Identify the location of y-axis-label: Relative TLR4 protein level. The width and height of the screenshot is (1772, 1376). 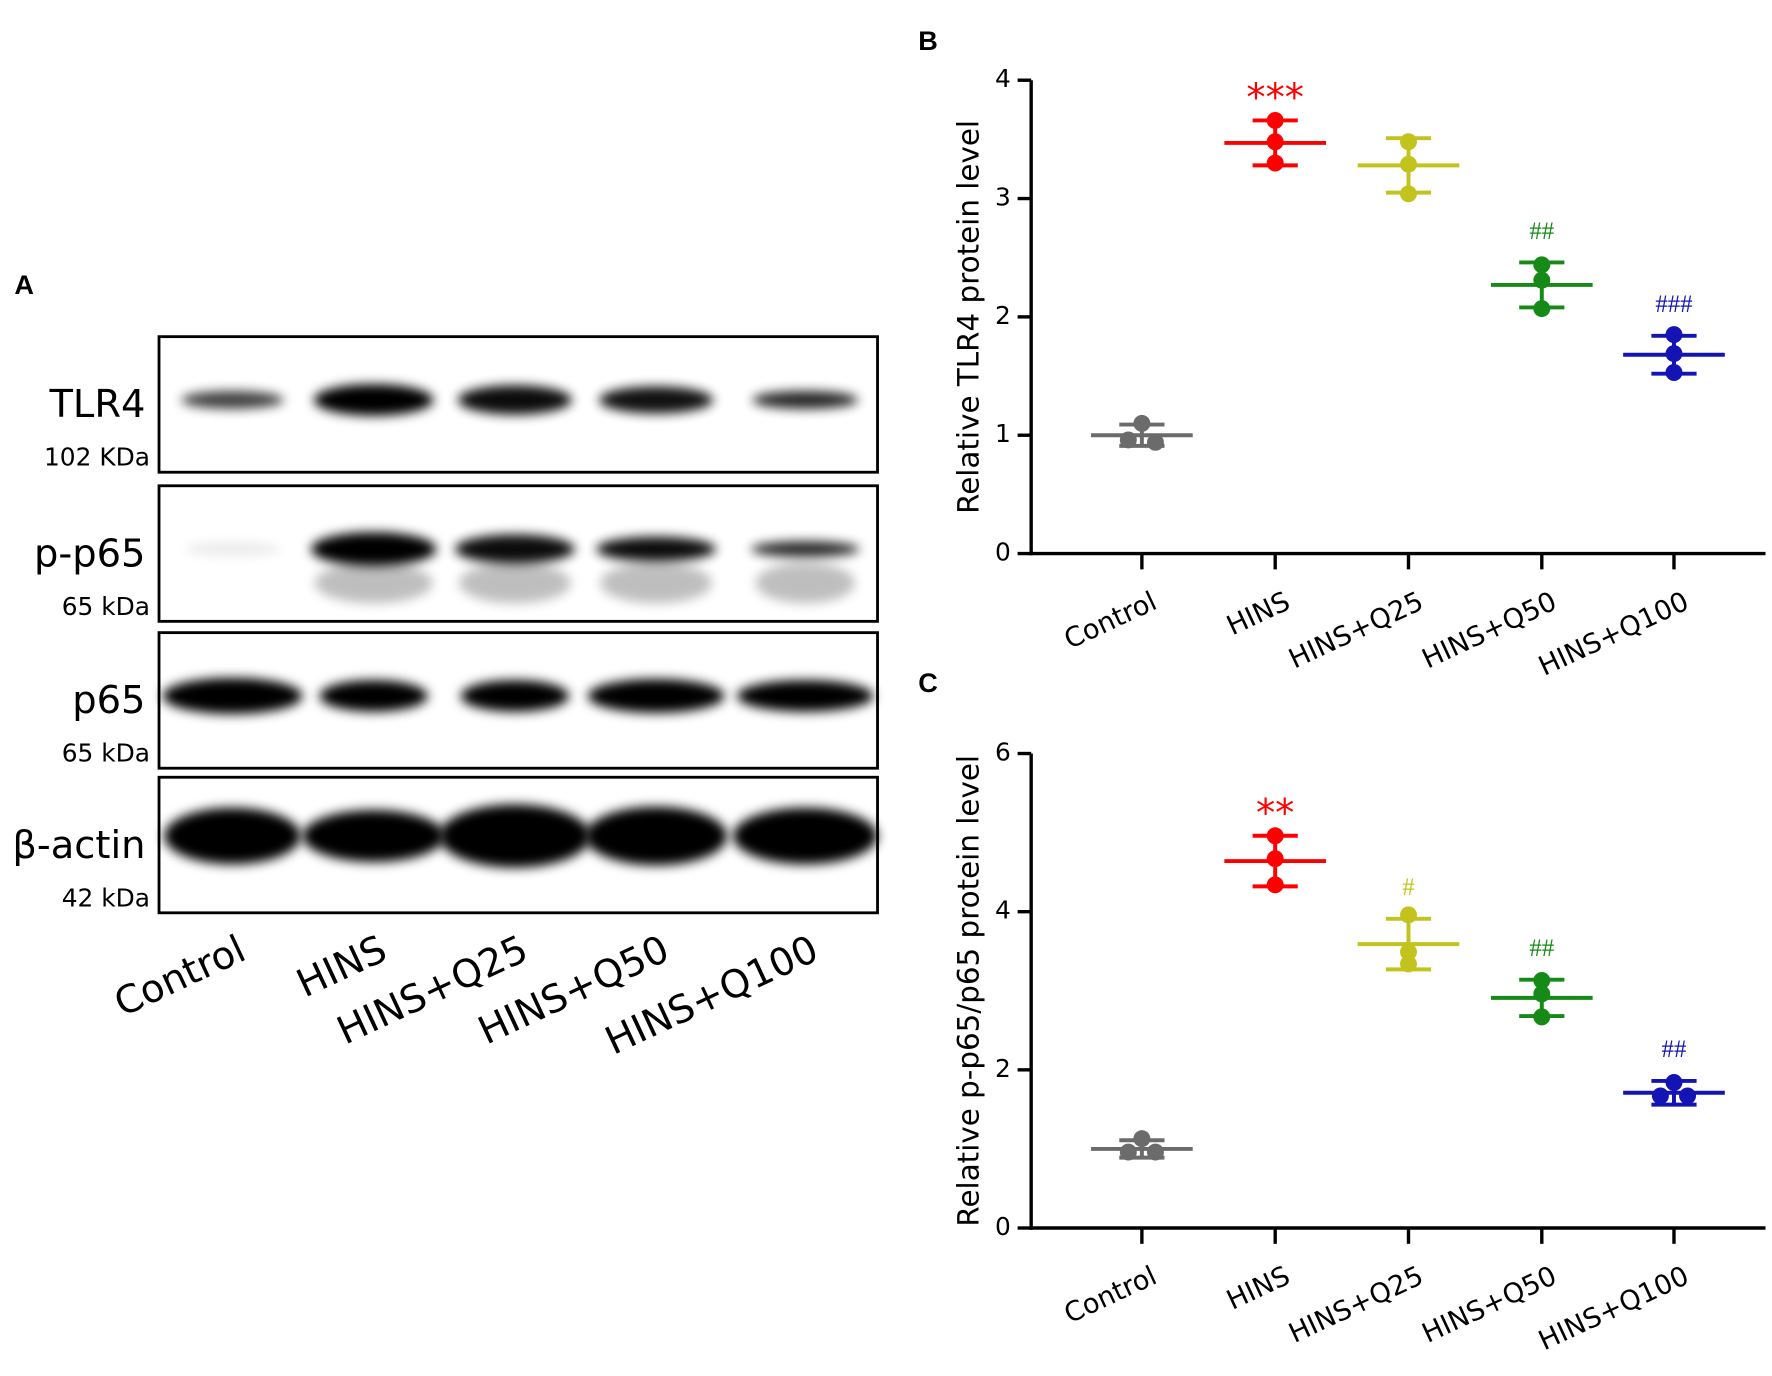
(969, 317).